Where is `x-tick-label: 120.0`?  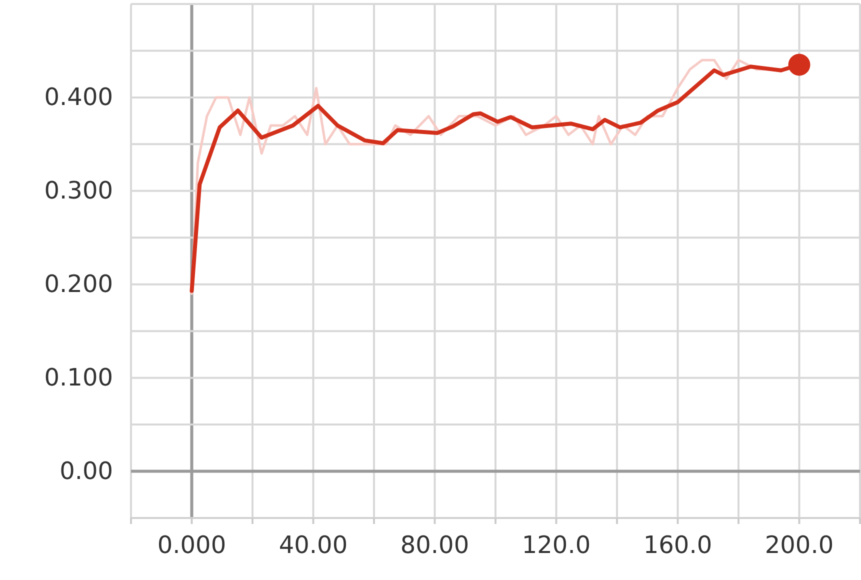 x-tick-label: 120.0 is located at coordinates (556, 545).